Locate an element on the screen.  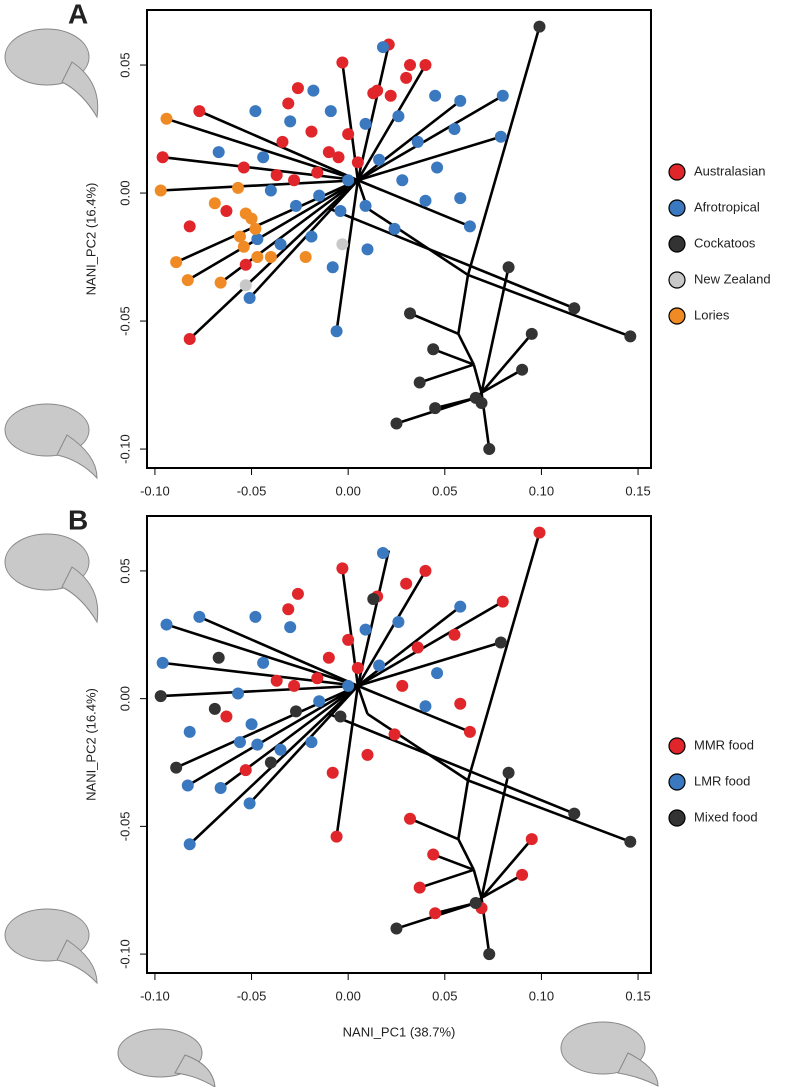
y-tick-label: -0.05 is located at coordinates (124, 321).